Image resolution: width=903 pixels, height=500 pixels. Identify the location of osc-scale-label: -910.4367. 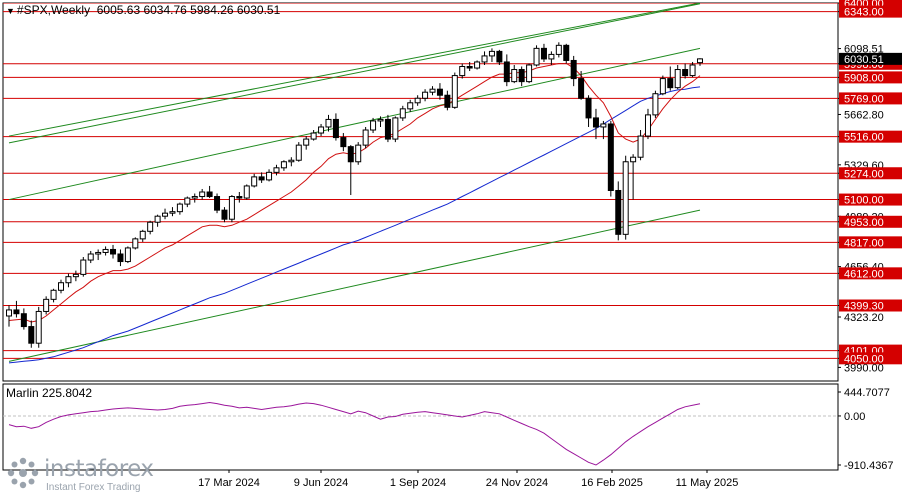
(869, 466).